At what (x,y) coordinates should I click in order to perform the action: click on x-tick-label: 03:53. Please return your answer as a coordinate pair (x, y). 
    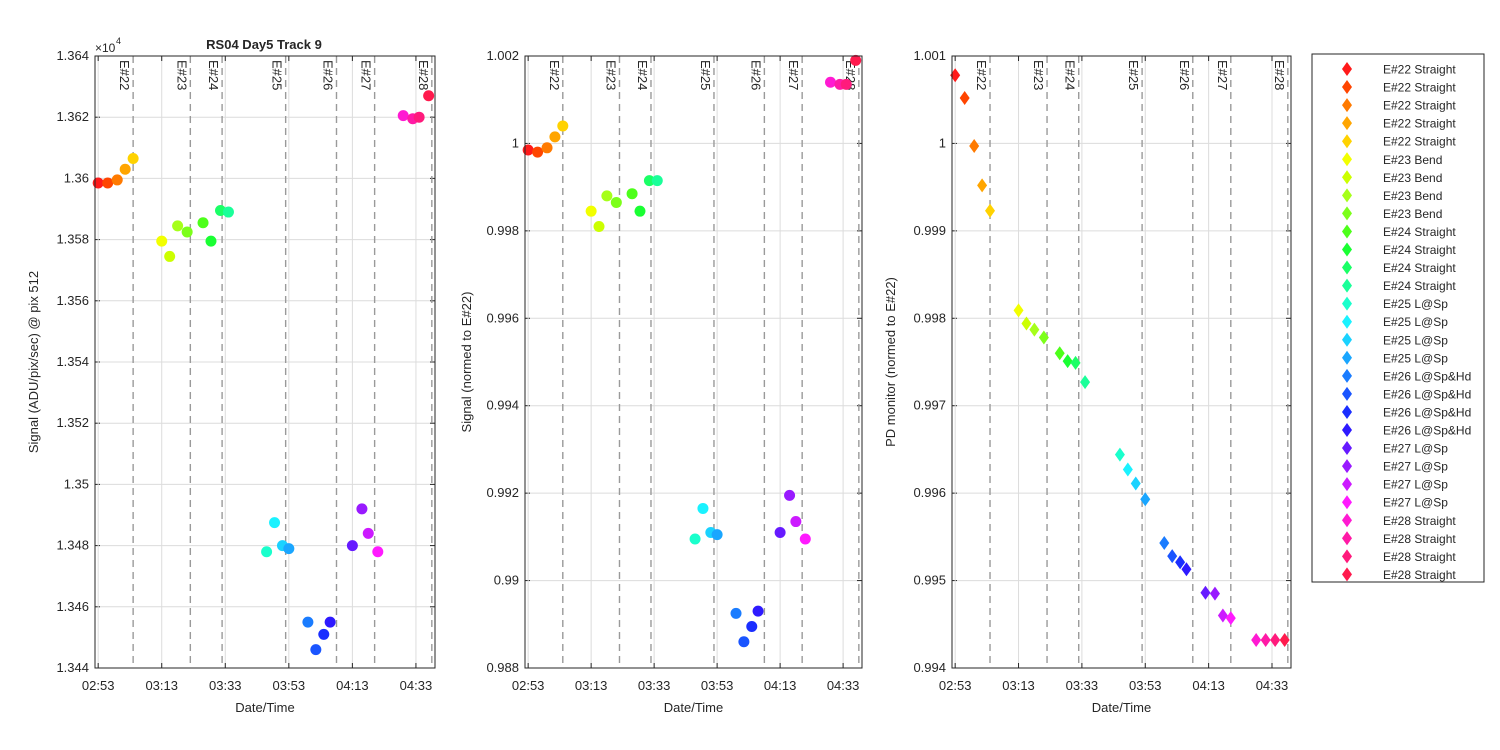
    Looking at the image, I should click on (1145, 685).